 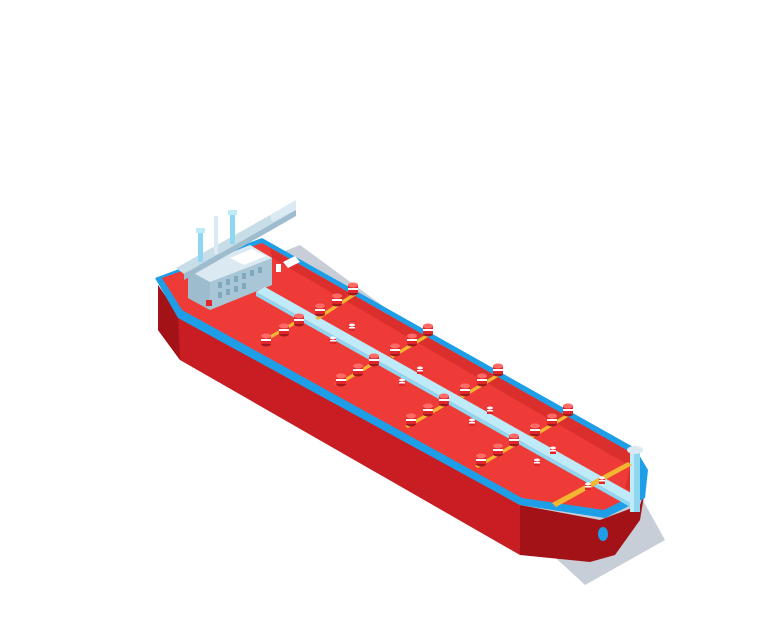 What do you see at coordinates (238, 255) in the screenshot?
I see `bridge-superstructure` at bounding box center [238, 255].